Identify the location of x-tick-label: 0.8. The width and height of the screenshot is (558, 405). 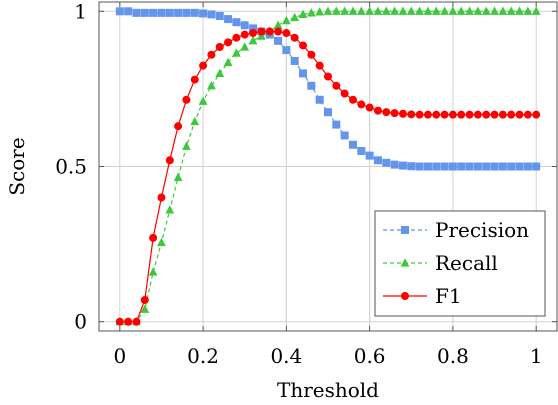
(453, 356).